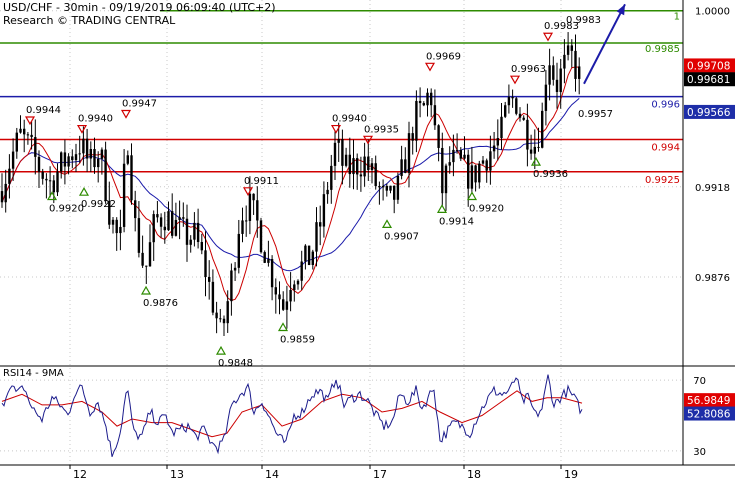  I want to click on price-tick-label: 0.9918, so click(712, 188).